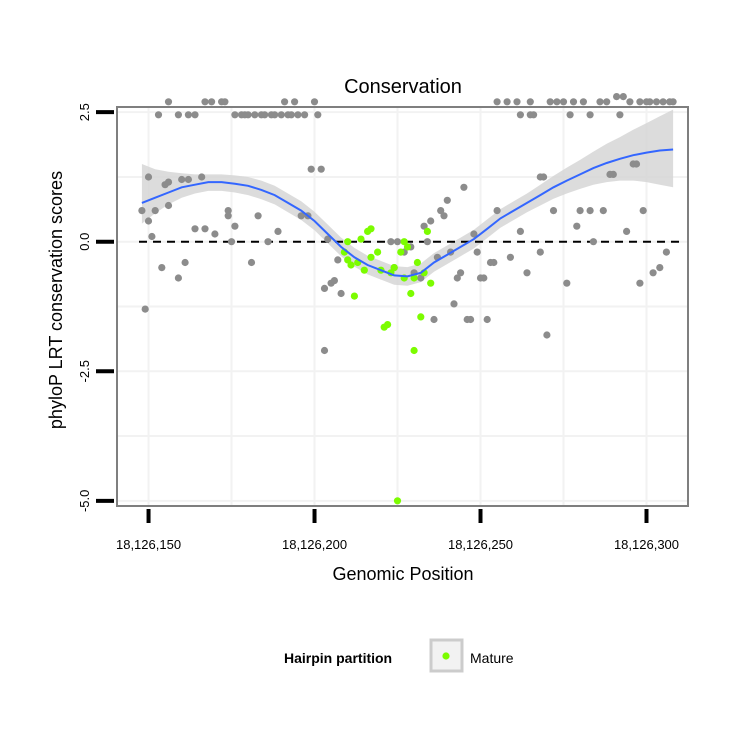 The width and height of the screenshot is (750, 750). Describe the element at coordinates (148, 544) in the screenshot. I see `x-tick-label: 18,126,150` at that location.